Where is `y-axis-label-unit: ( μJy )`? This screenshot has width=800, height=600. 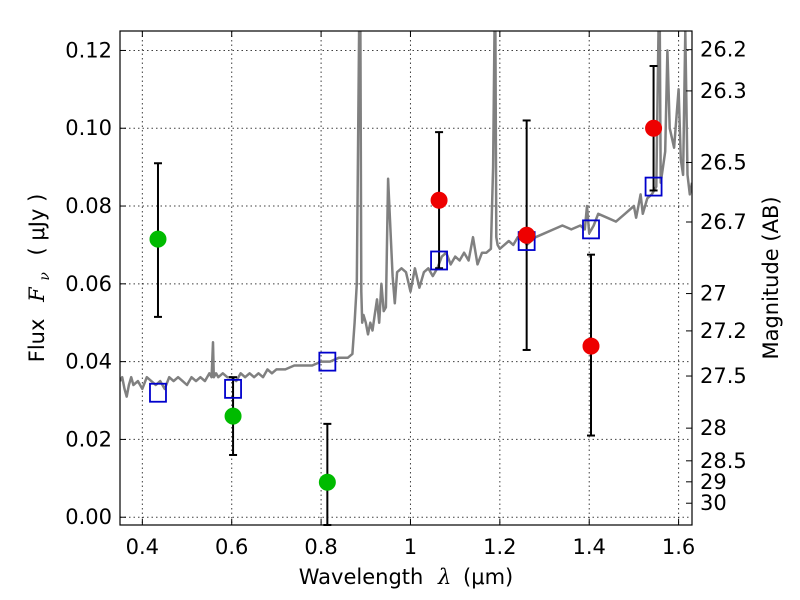
y-axis-label-unit: ( μJy ) is located at coordinates (37, 225).